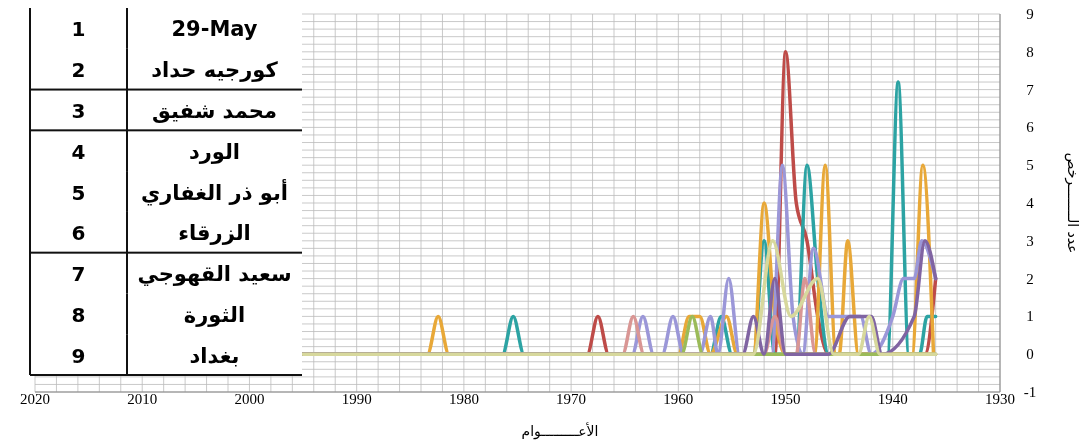 This screenshot has height=444, width=1080. I want to click on annotation: 3, so click(78, 110).